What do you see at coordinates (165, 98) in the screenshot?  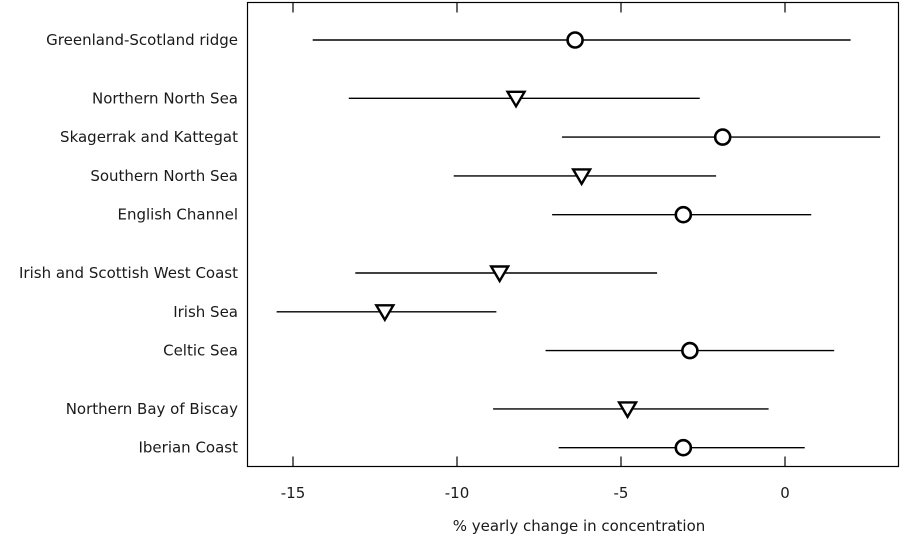 I see `category-label: Northern North Sea` at bounding box center [165, 98].